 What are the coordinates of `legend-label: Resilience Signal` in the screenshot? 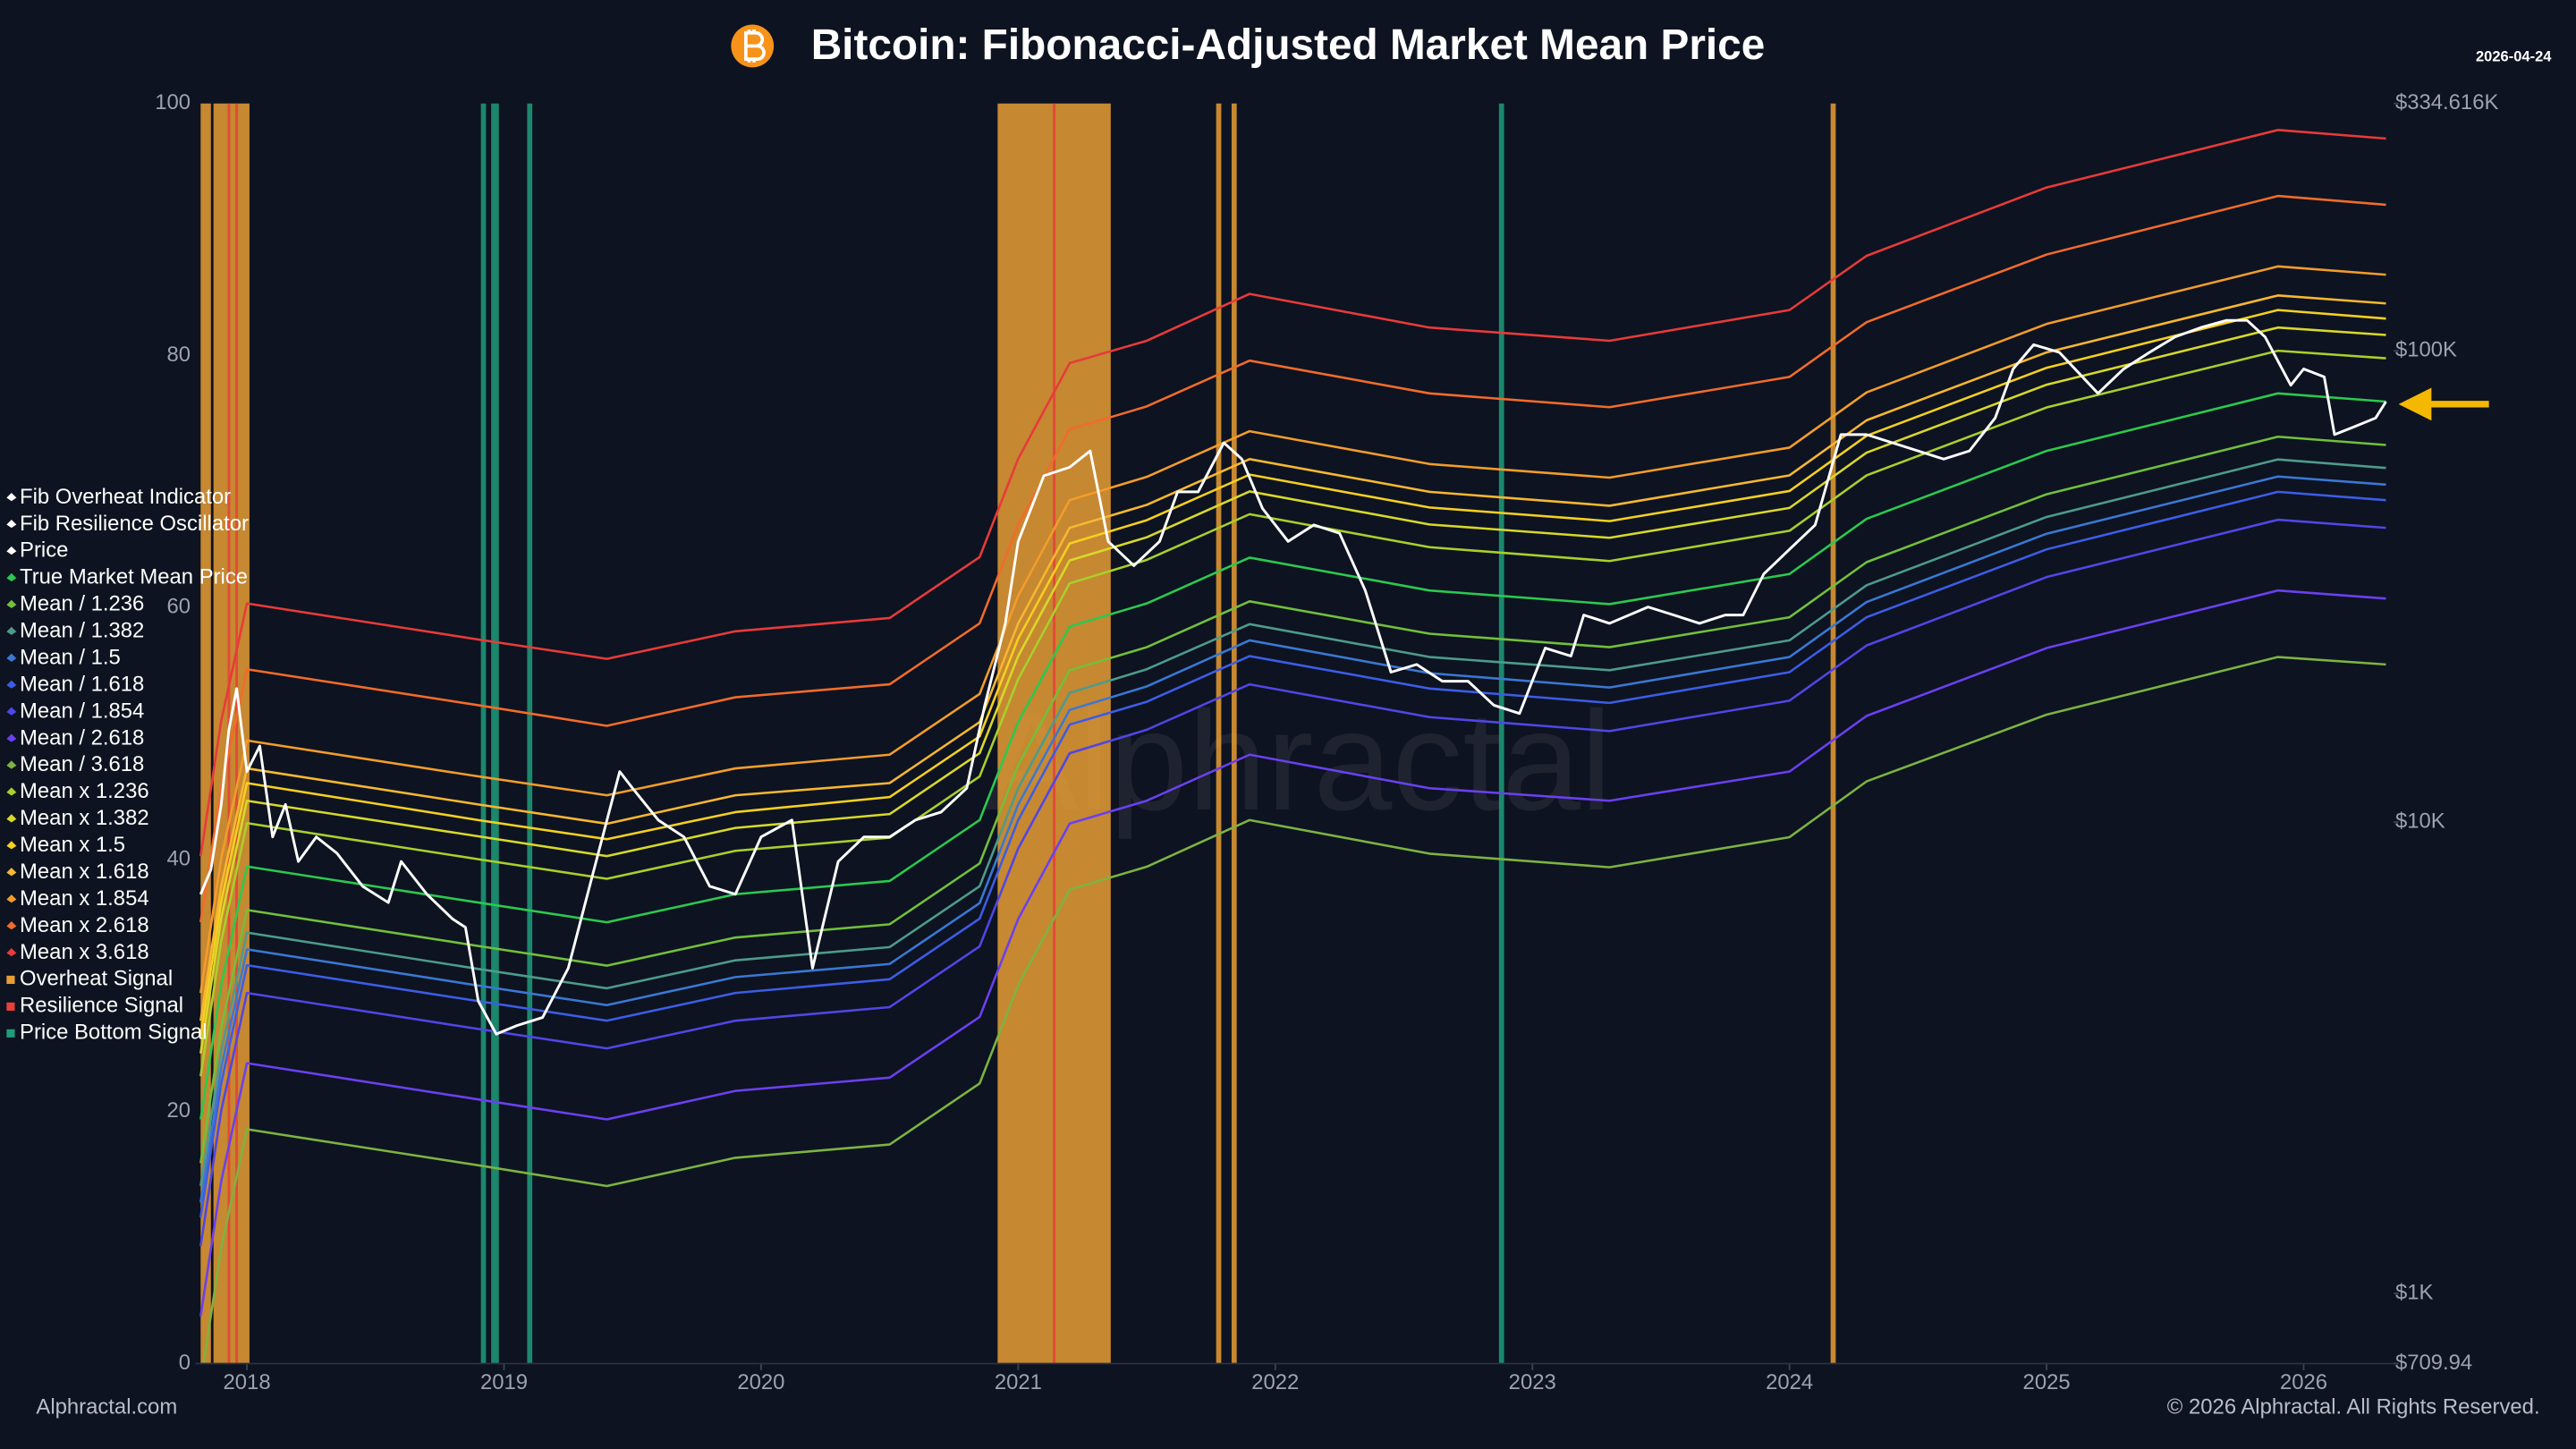 It's located at (101, 1006).